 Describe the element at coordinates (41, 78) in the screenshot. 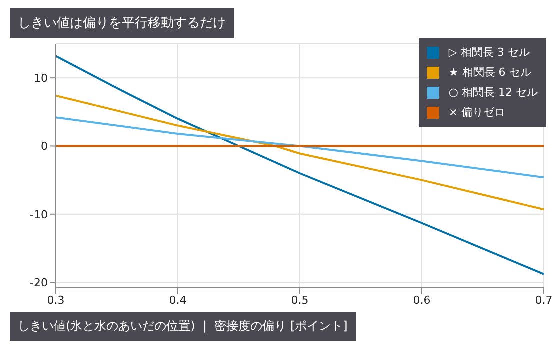

I see `y-tick-label: 10` at that location.